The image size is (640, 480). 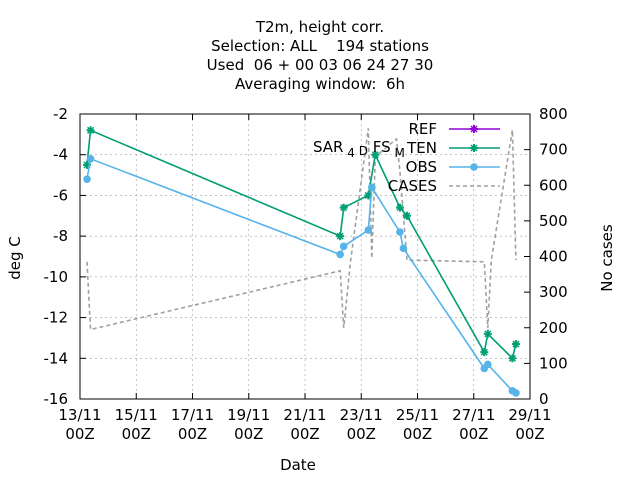 I want to click on annotation: SAR 4 D FS M, so click(x=359, y=149).